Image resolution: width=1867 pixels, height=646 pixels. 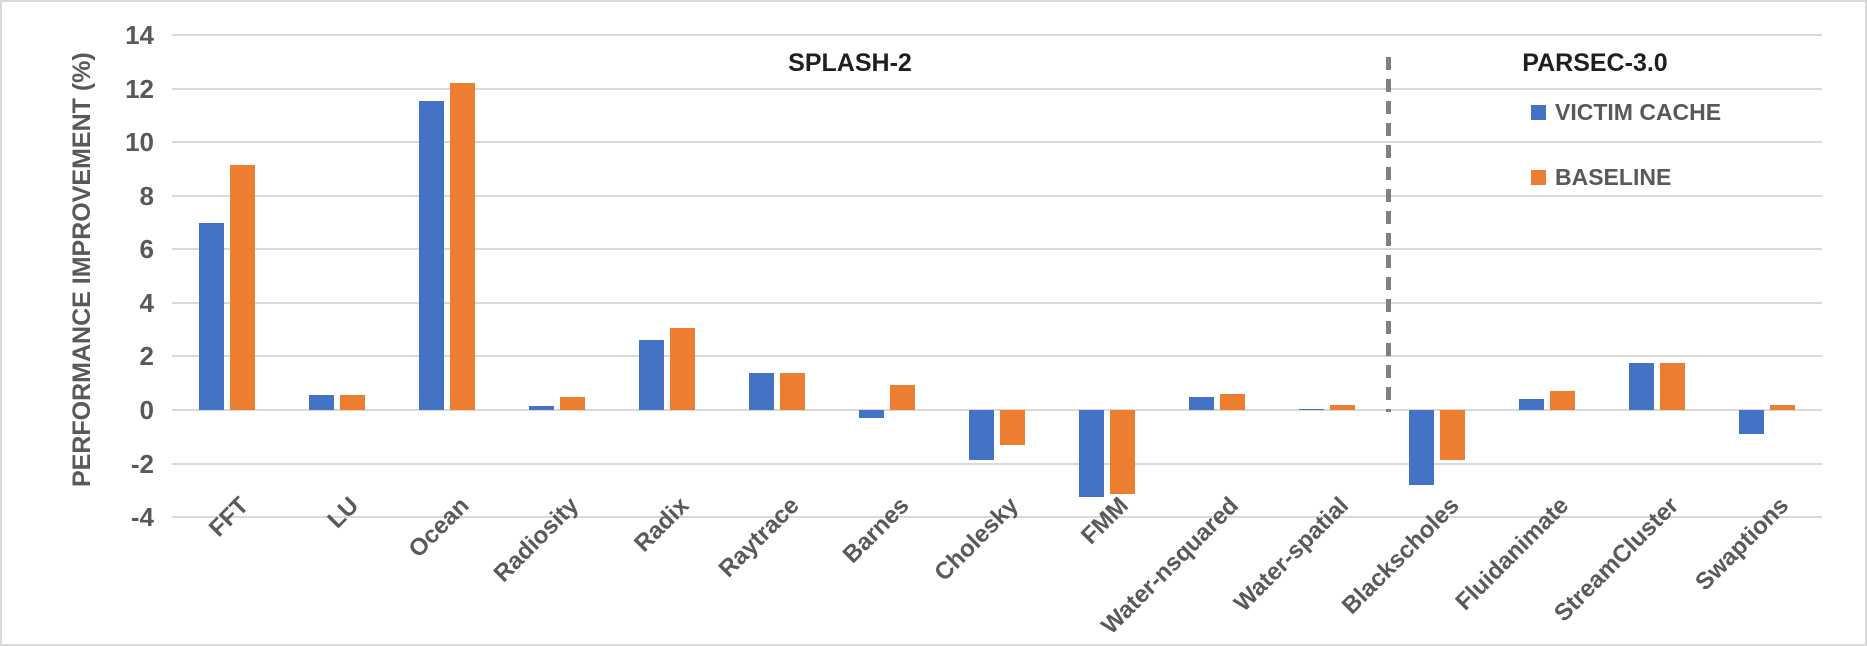 I want to click on gridline-y10, so click(x=997, y=142).